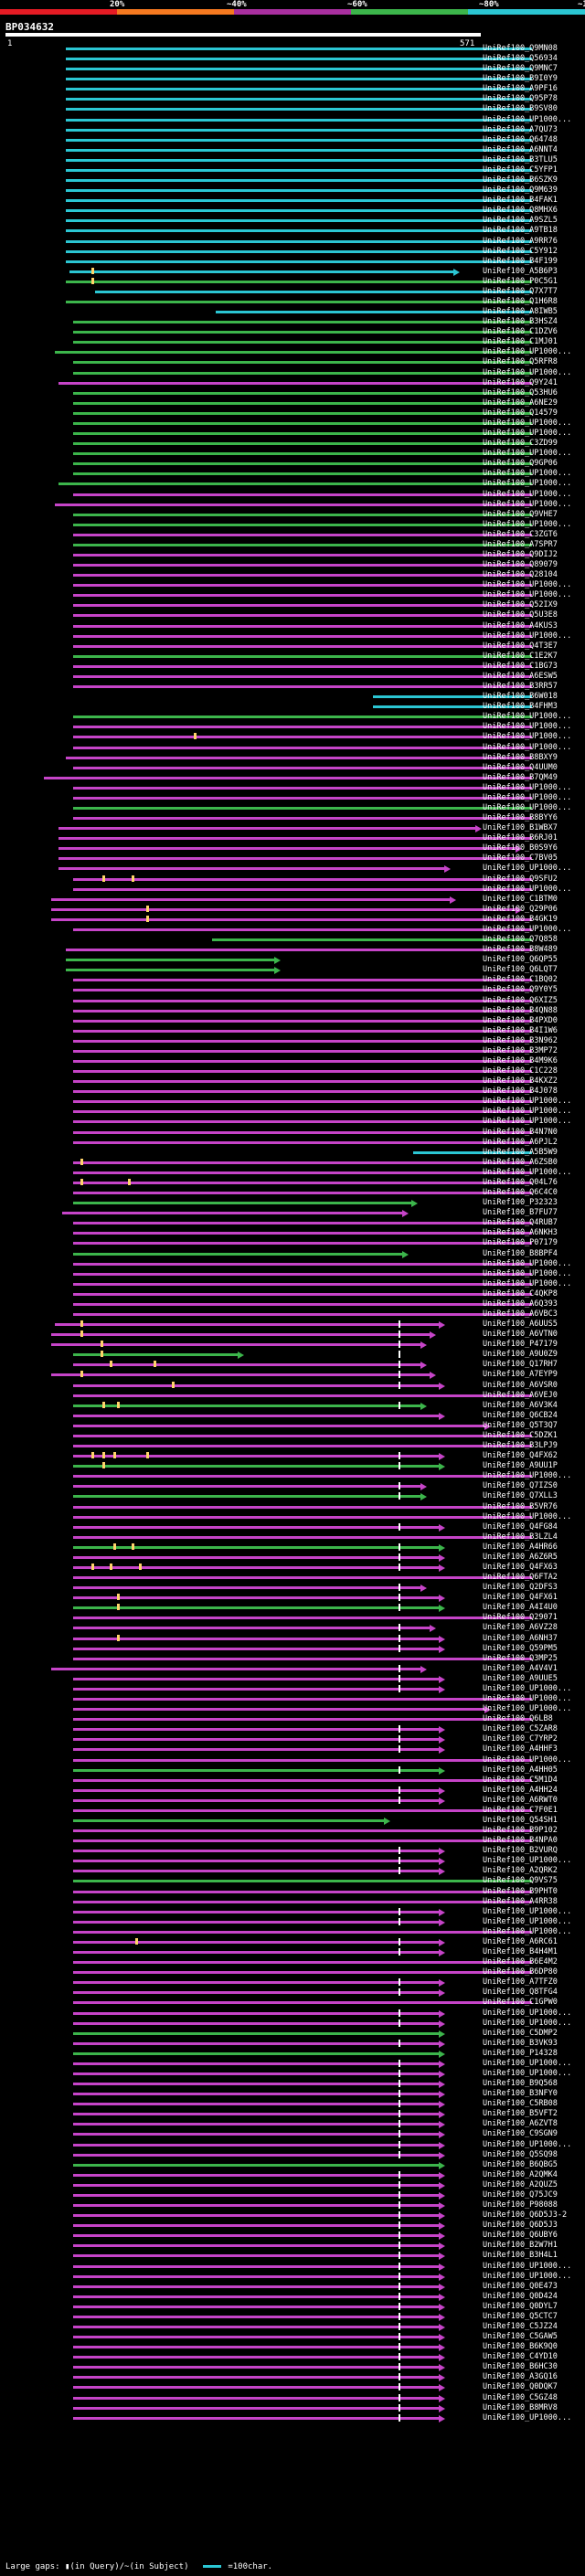 The image size is (585, 2576). Describe the element at coordinates (520, 2377) in the screenshot. I see `hit-label: UniRef100_A3GQ16` at that location.